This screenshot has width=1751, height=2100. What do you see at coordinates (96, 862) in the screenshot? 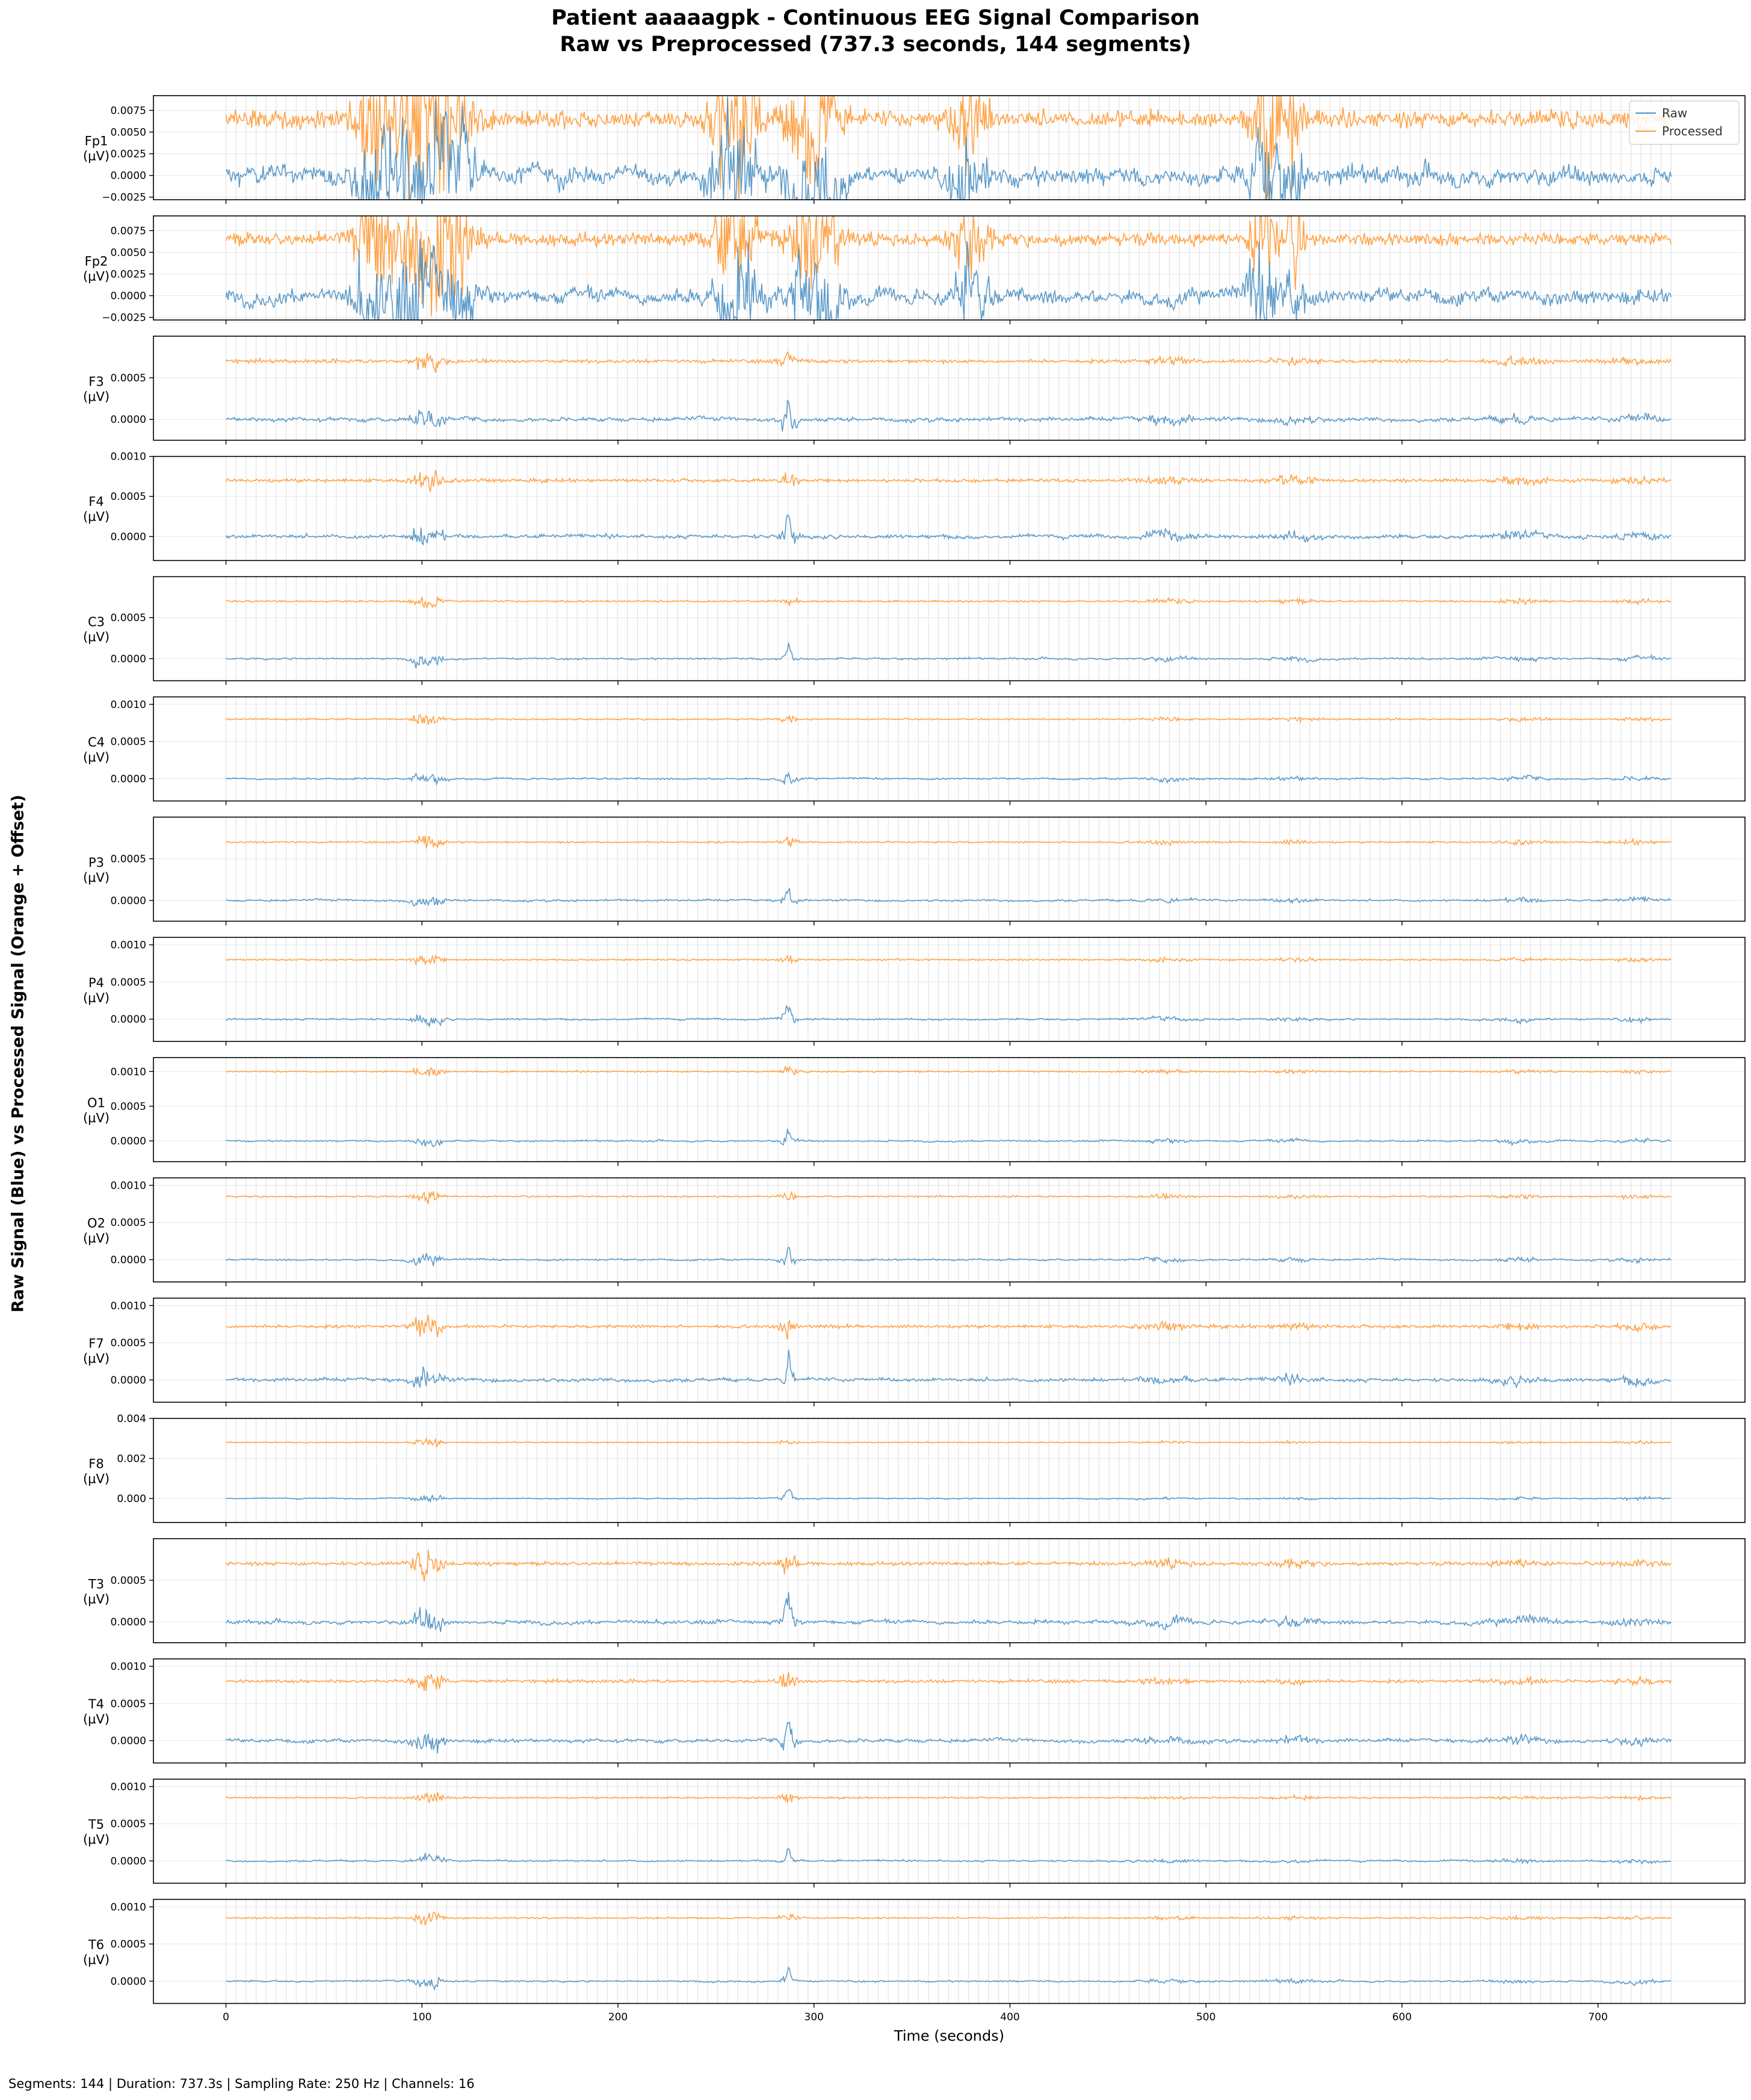
I see `channel-name: P3` at bounding box center [96, 862].